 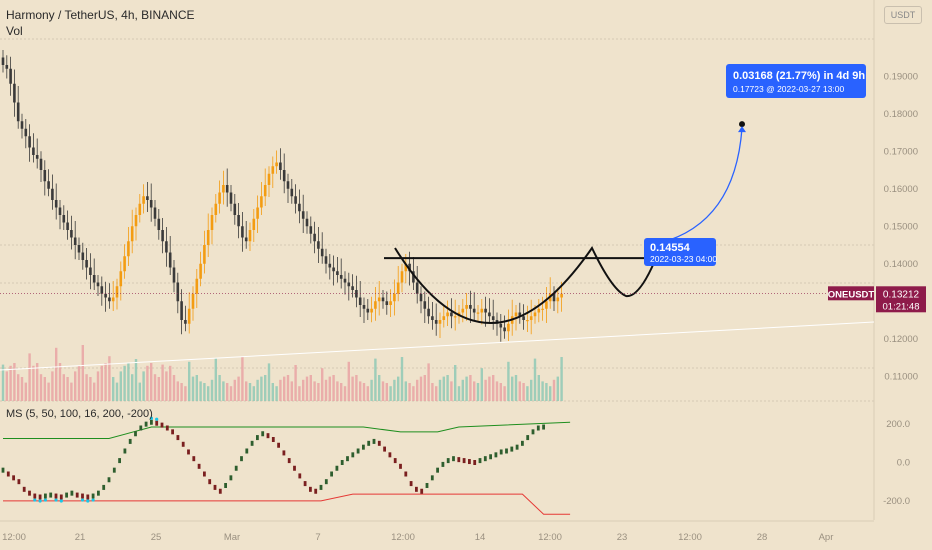 What do you see at coordinates (742, 129) in the screenshot?
I see `arrowhead` at bounding box center [742, 129].